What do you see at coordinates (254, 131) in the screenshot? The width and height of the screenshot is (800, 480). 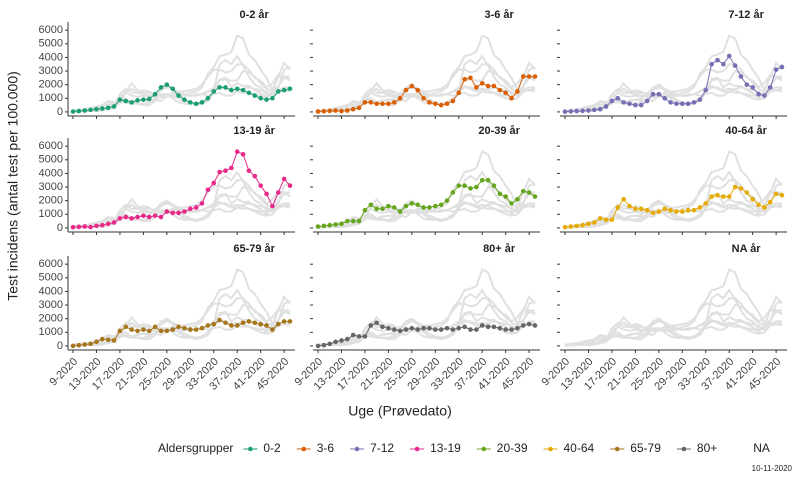 I see `panel-title: 13-19 år` at bounding box center [254, 131].